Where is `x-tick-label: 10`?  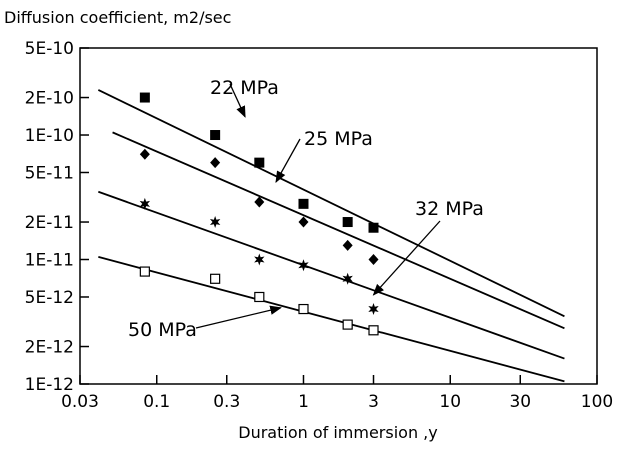 x-tick-label: 10 is located at coordinates (450, 402).